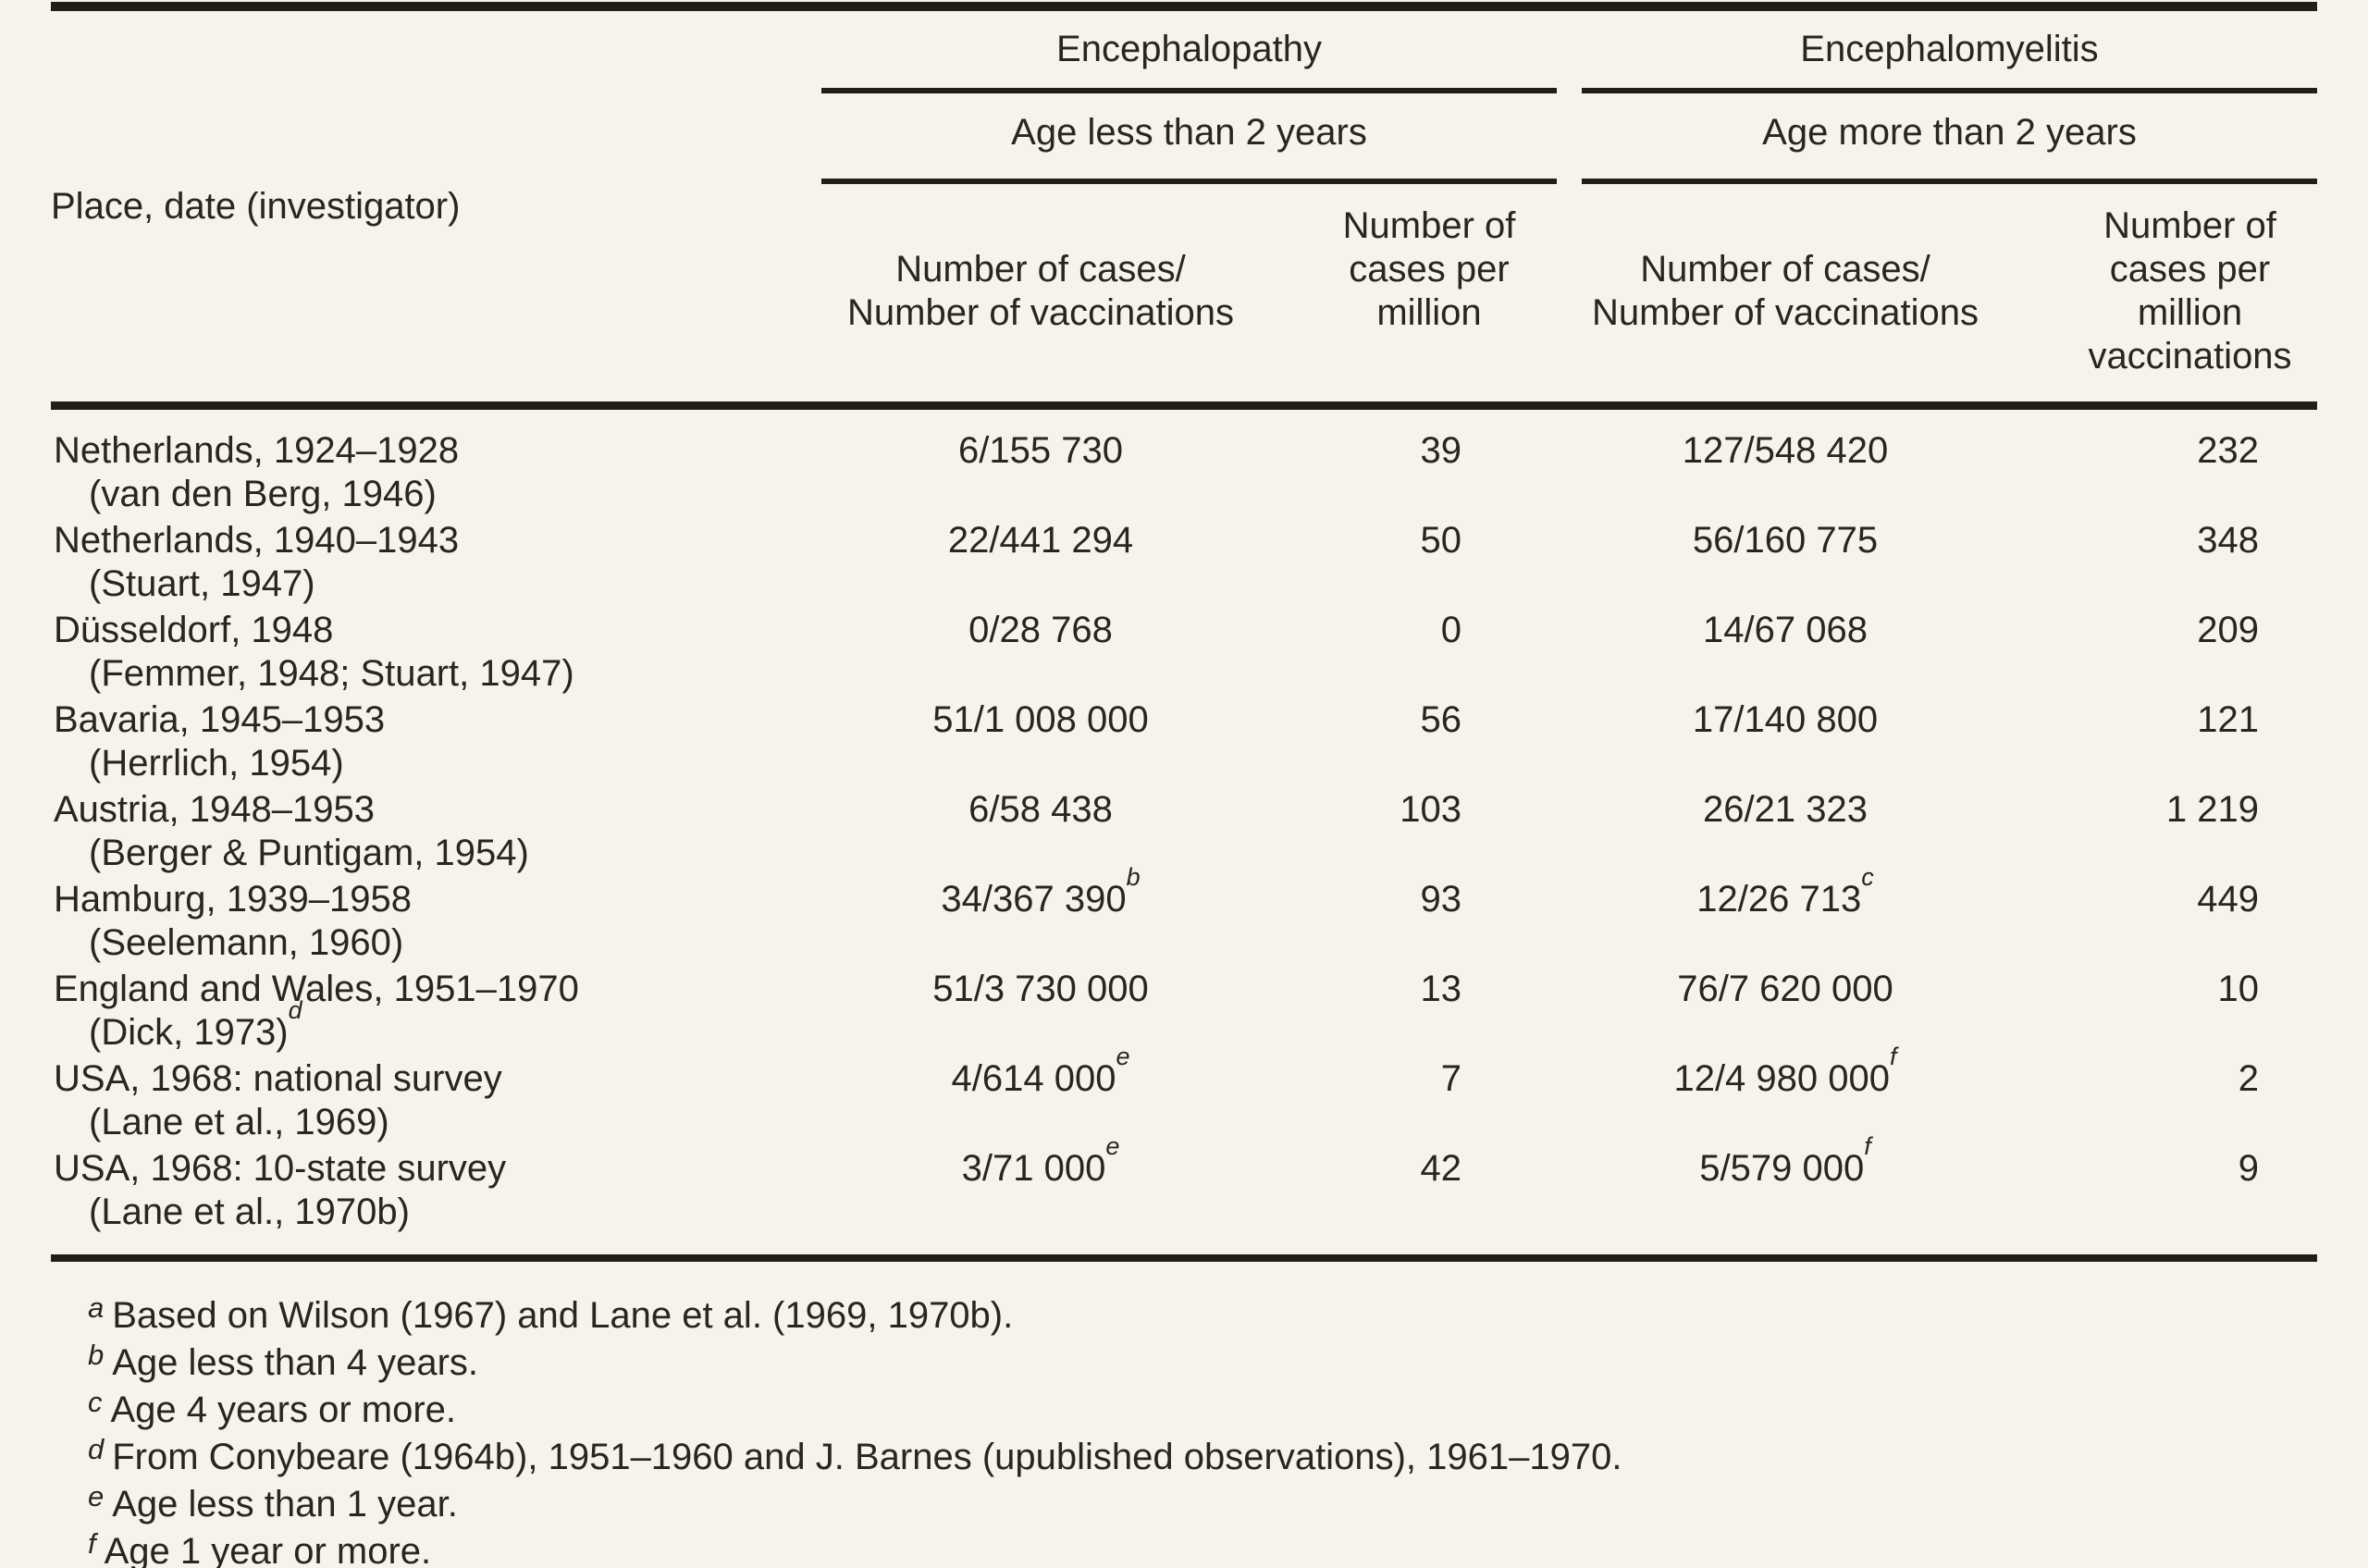  I want to click on footnote-ref-b: b, so click(1133, 876).